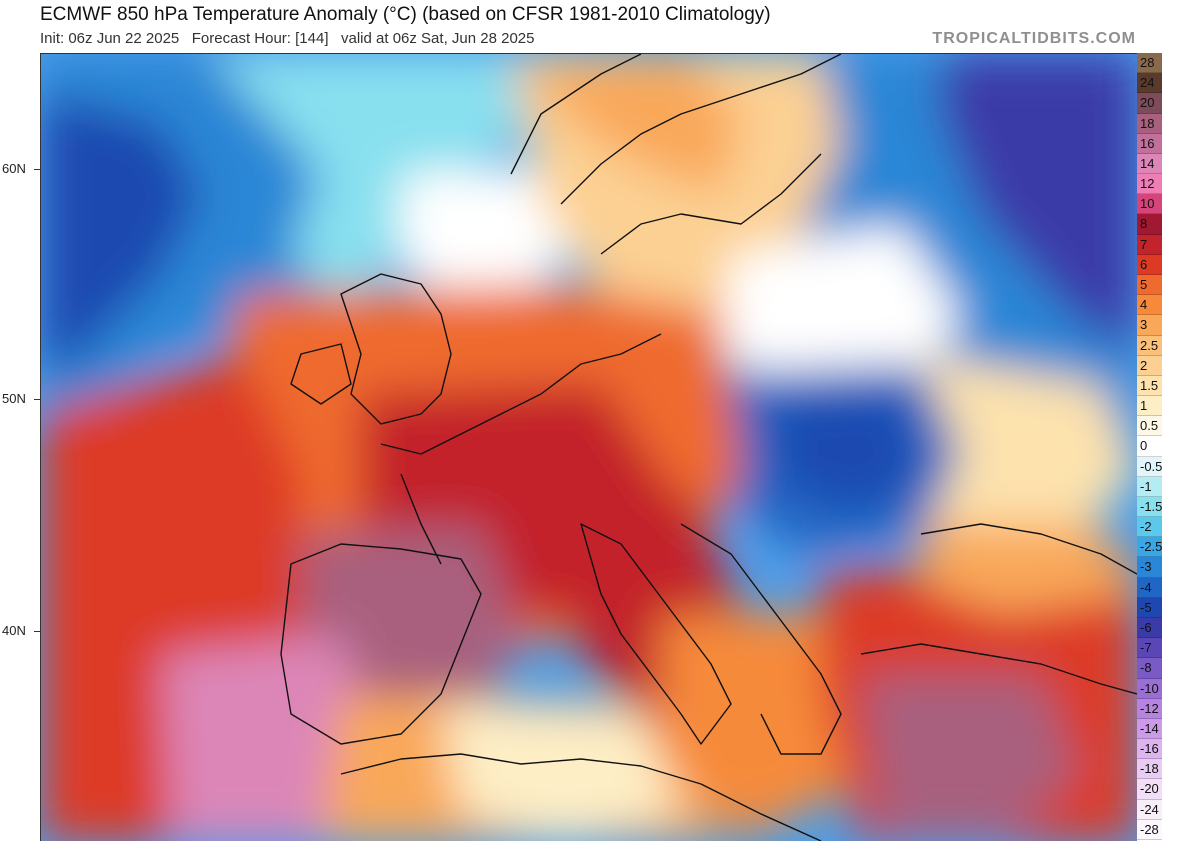  What do you see at coordinates (1168, 224) in the screenshot?
I see `colorbar-level: 8` at bounding box center [1168, 224].